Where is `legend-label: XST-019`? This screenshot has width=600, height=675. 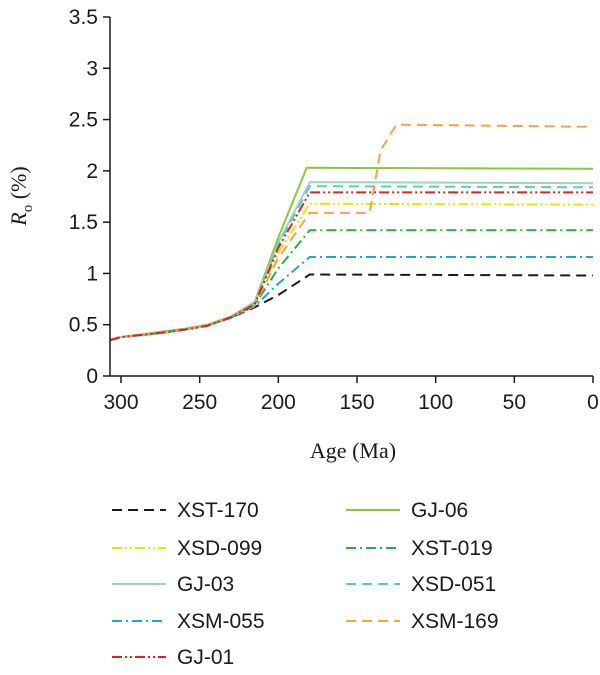
legend-label: XST-019 is located at coordinates (452, 548).